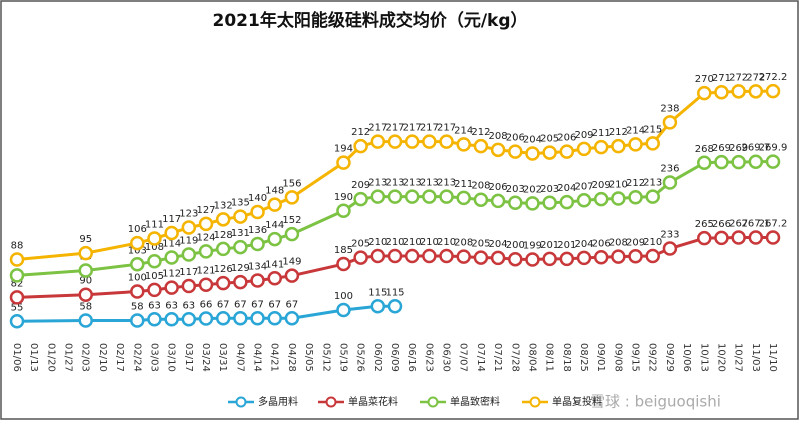 This screenshot has width=800, height=425. What do you see at coordinates (480, 357) in the screenshot?
I see `x-tick-label: 07/14` at bounding box center [480, 357].